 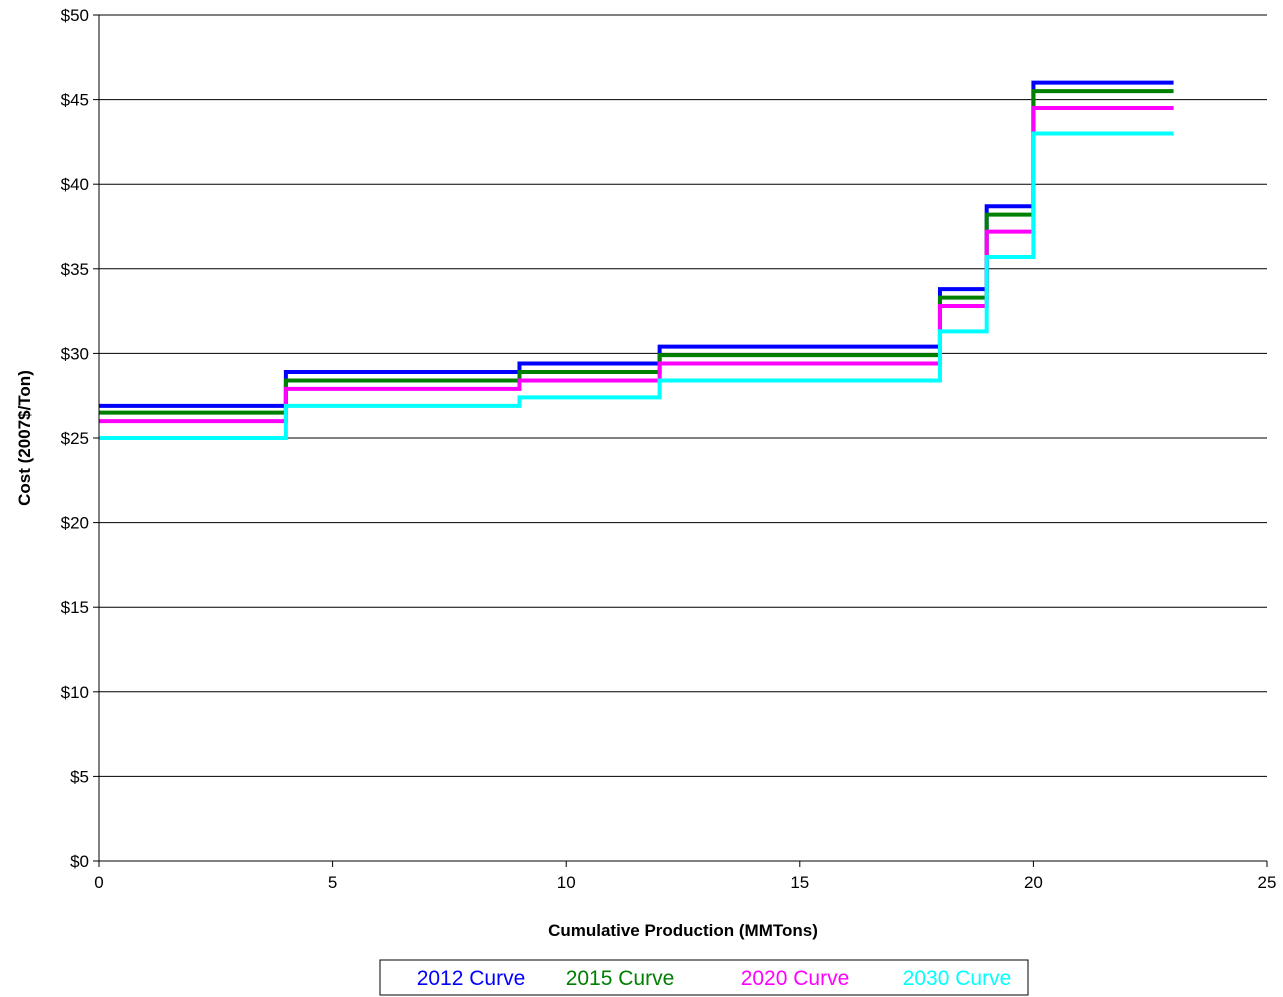 I want to click on x-tick-label: 15, so click(x=799, y=882).